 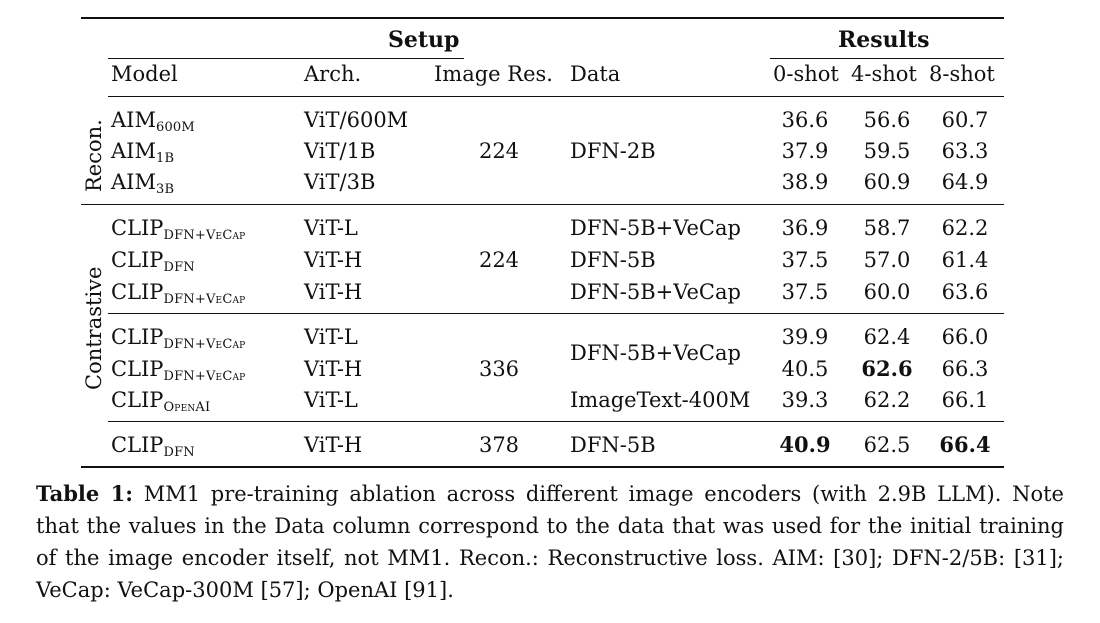 What do you see at coordinates (884, 74) in the screenshot?
I see `col-4shot: 4-shot` at bounding box center [884, 74].